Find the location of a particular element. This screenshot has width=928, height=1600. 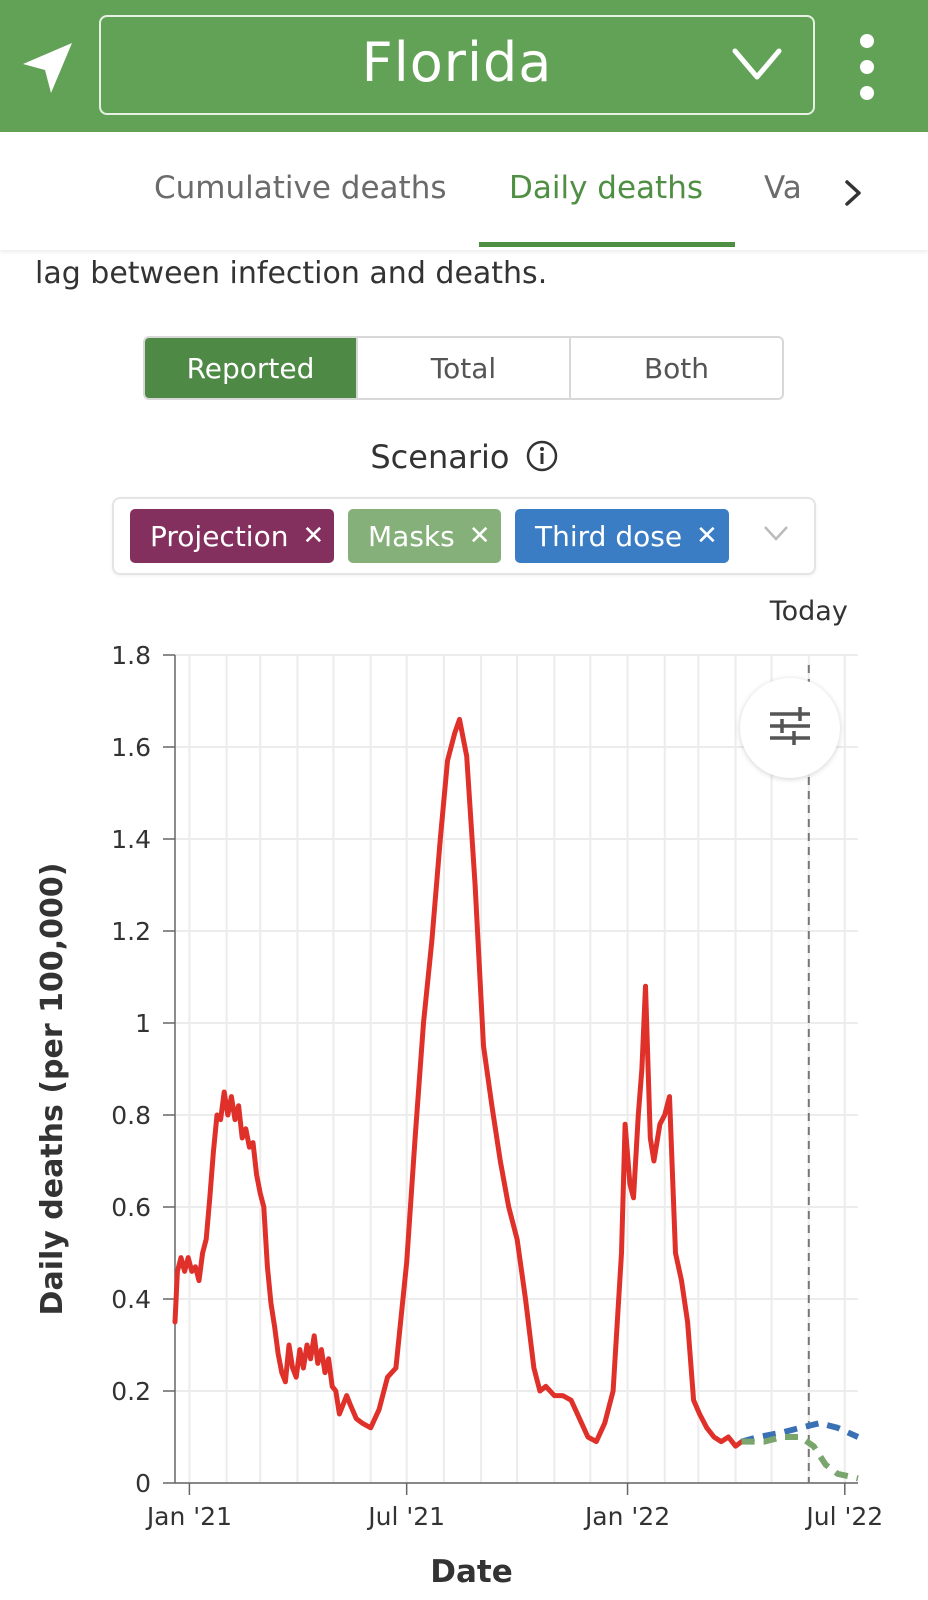

chip-third-dose: Third dose ✕ is located at coordinates (622, 536).